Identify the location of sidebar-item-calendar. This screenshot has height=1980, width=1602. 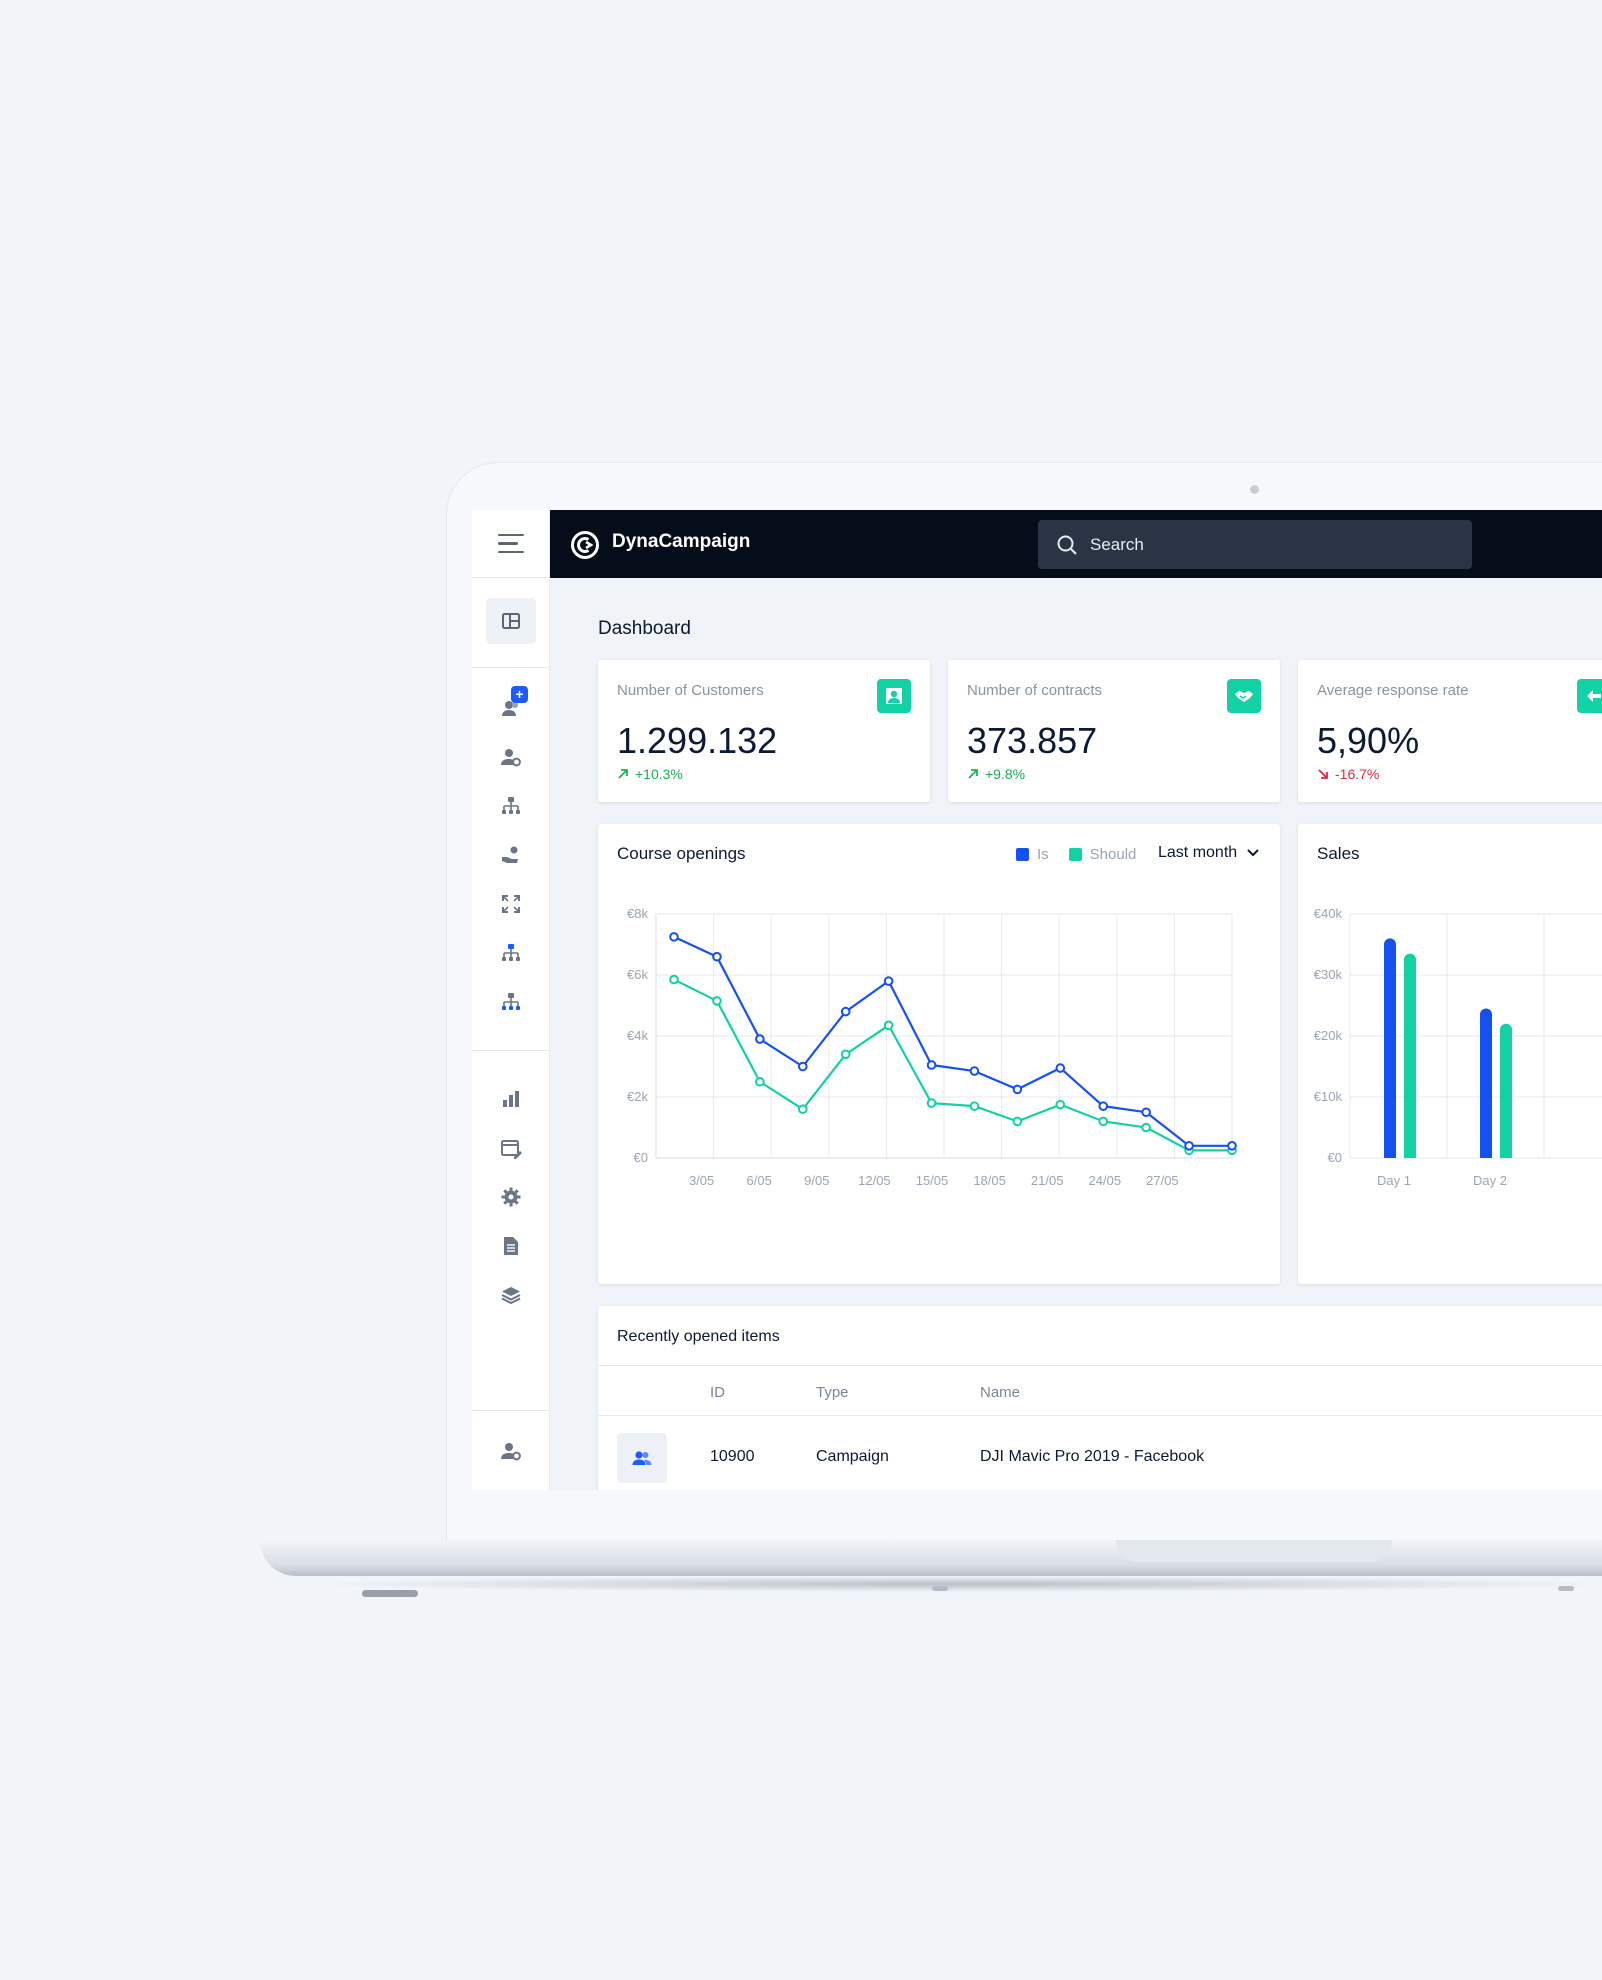
(511, 1148).